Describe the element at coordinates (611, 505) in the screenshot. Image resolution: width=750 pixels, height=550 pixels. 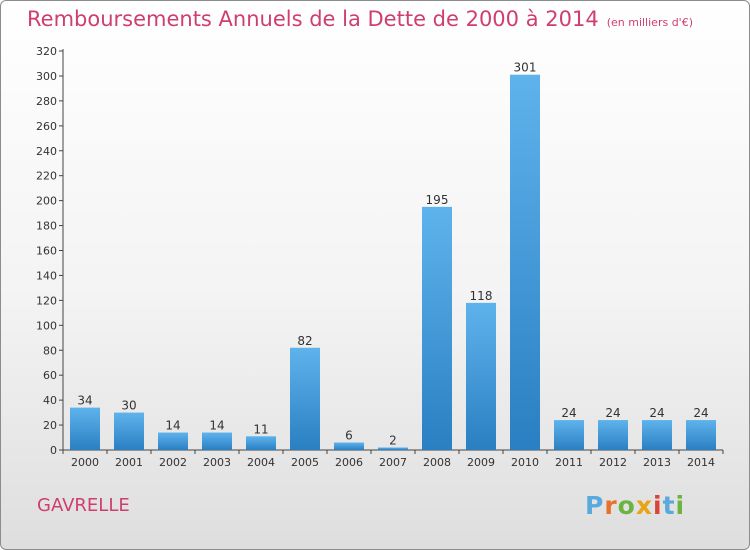
I see `logo-letter: r` at that location.